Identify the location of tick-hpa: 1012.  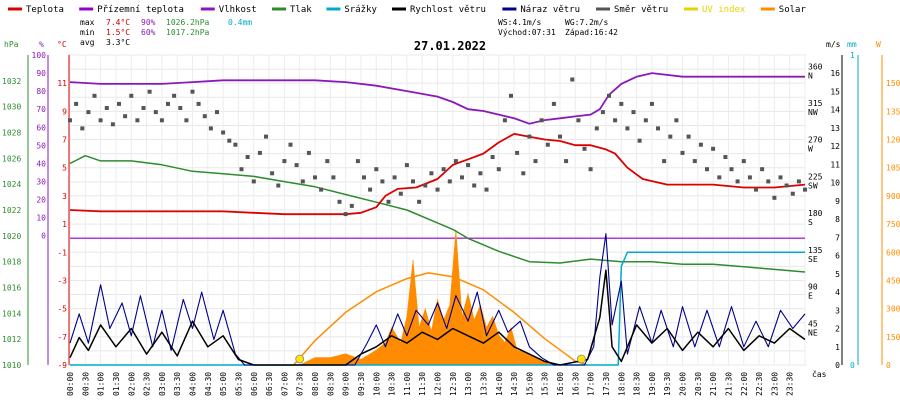
(11, 339).